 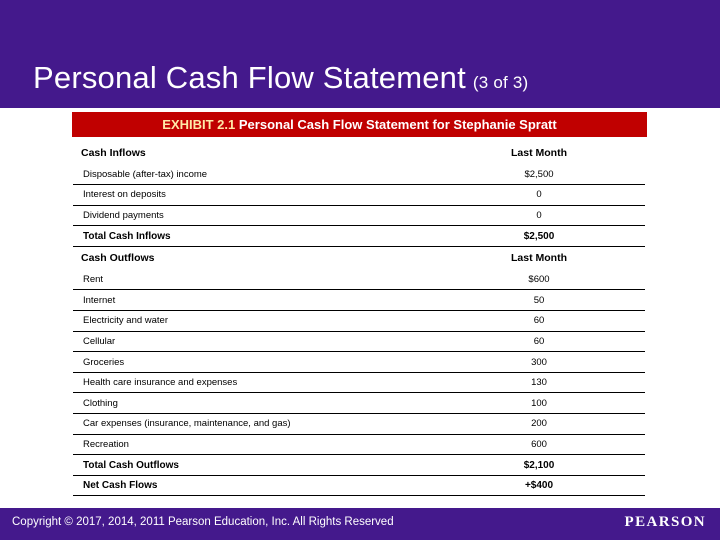 I want to click on table-row: Clothing 100, so click(x=359, y=403).